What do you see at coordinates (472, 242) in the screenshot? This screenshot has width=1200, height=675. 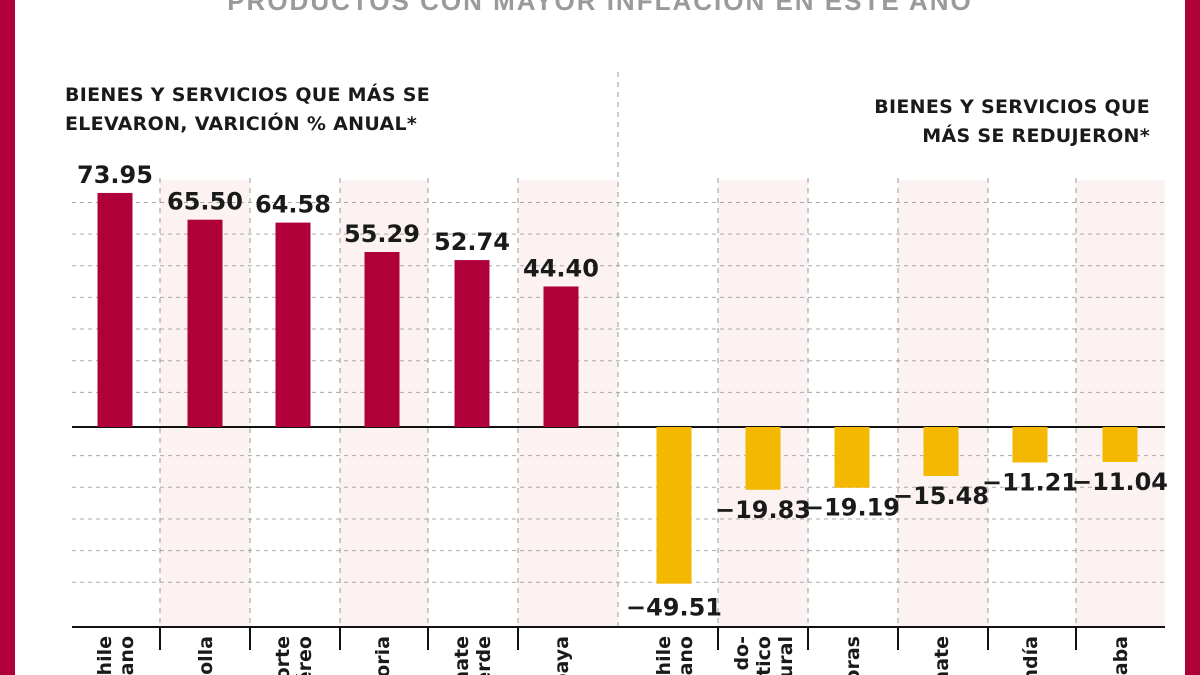 I see `data-label: 52.74` at bounding box center [472, 242].